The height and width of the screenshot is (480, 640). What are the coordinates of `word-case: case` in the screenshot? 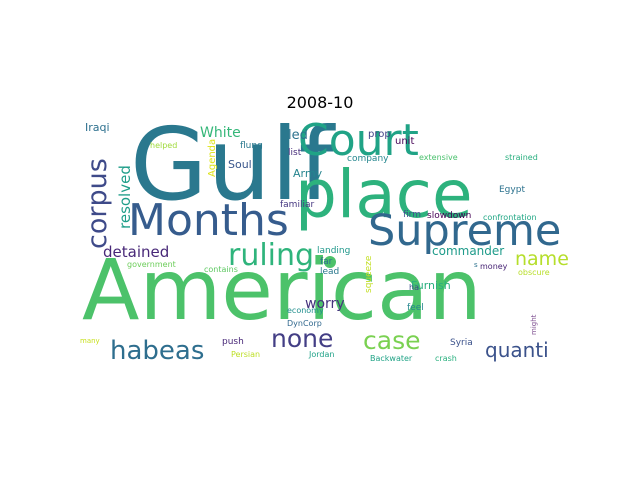 It's located at (391, 340).